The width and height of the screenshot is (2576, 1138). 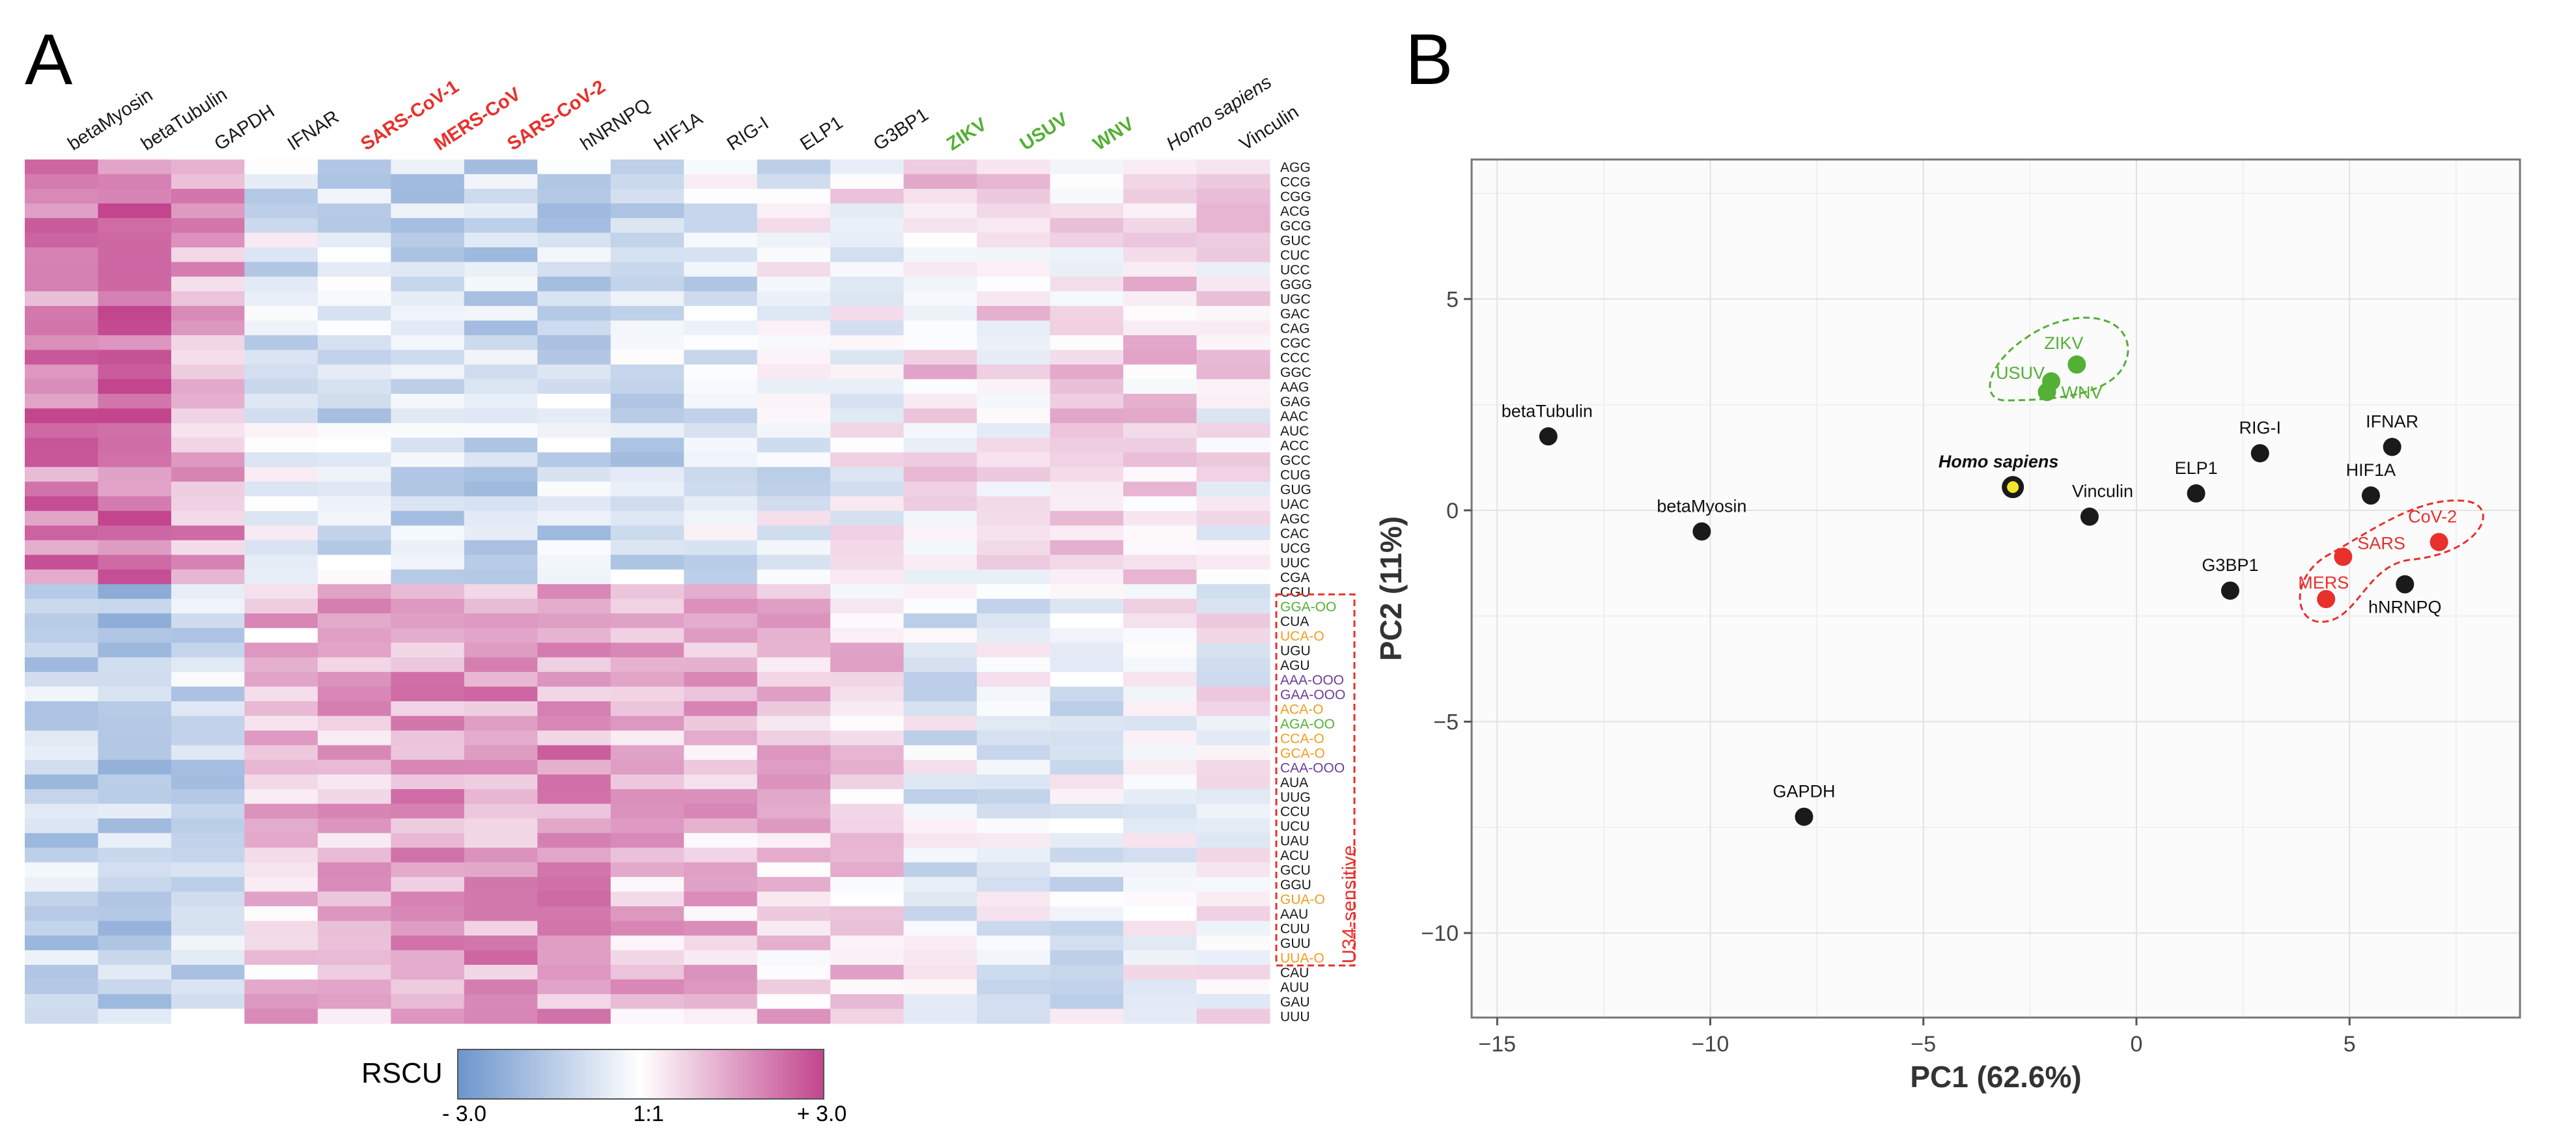 I want to click on heatmap-row-label: UUC, so click(x=1295, y=562).